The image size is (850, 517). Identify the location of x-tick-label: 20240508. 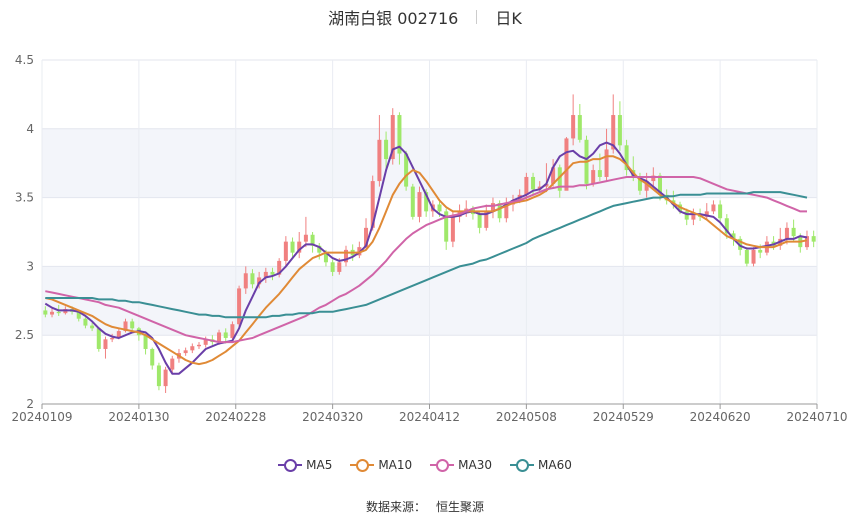
(526, 417).